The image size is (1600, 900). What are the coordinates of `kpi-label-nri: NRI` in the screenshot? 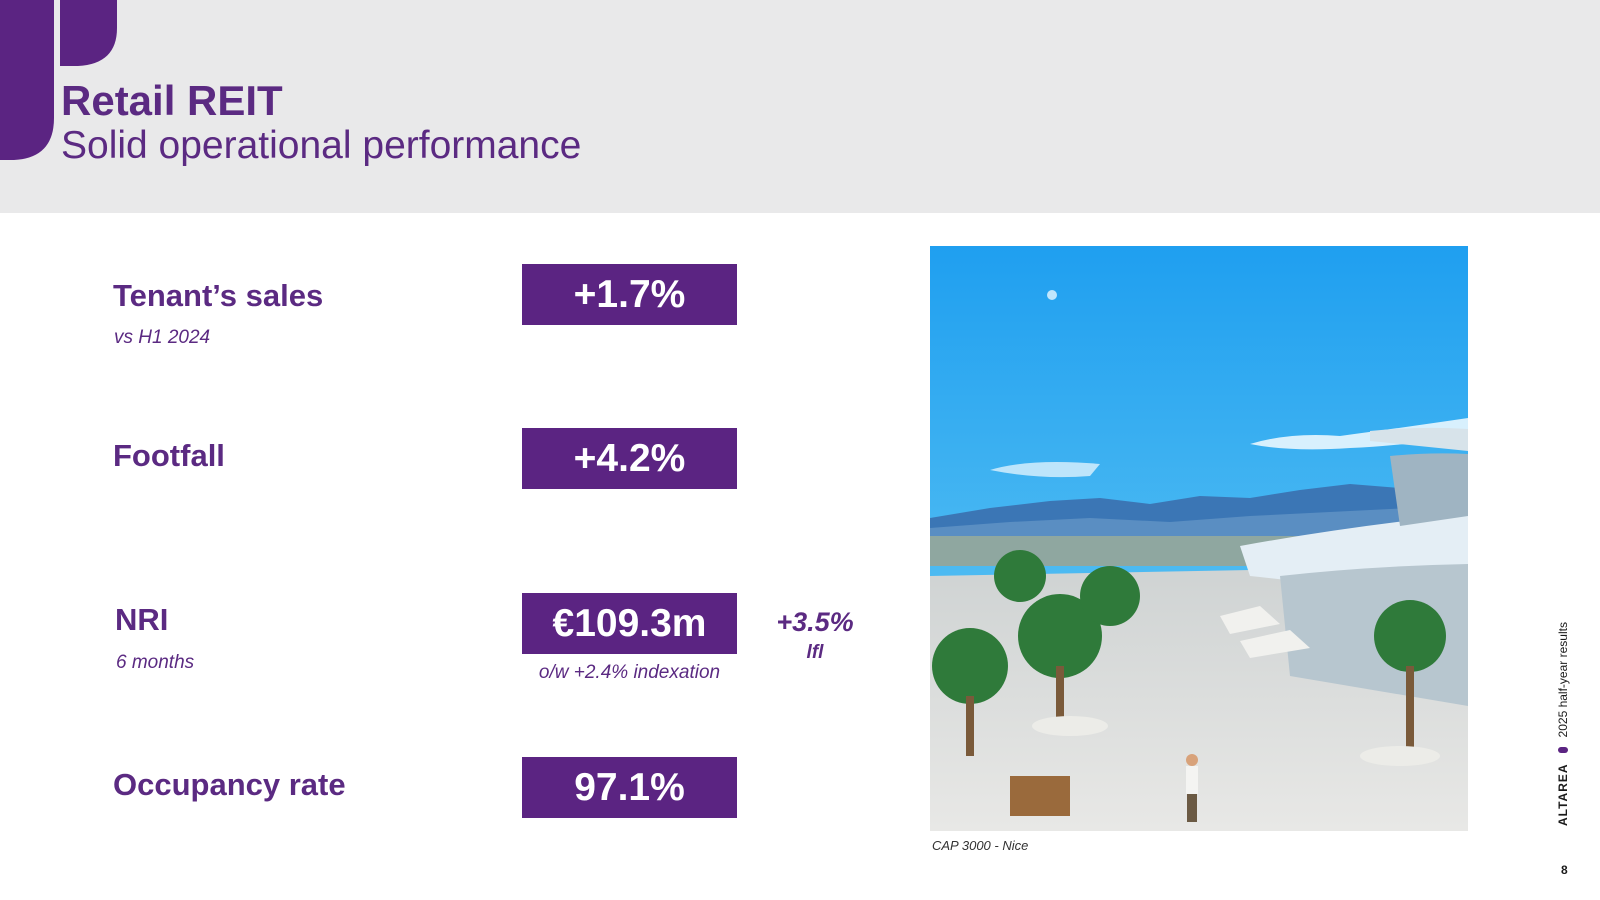 It's located at (142, 619).